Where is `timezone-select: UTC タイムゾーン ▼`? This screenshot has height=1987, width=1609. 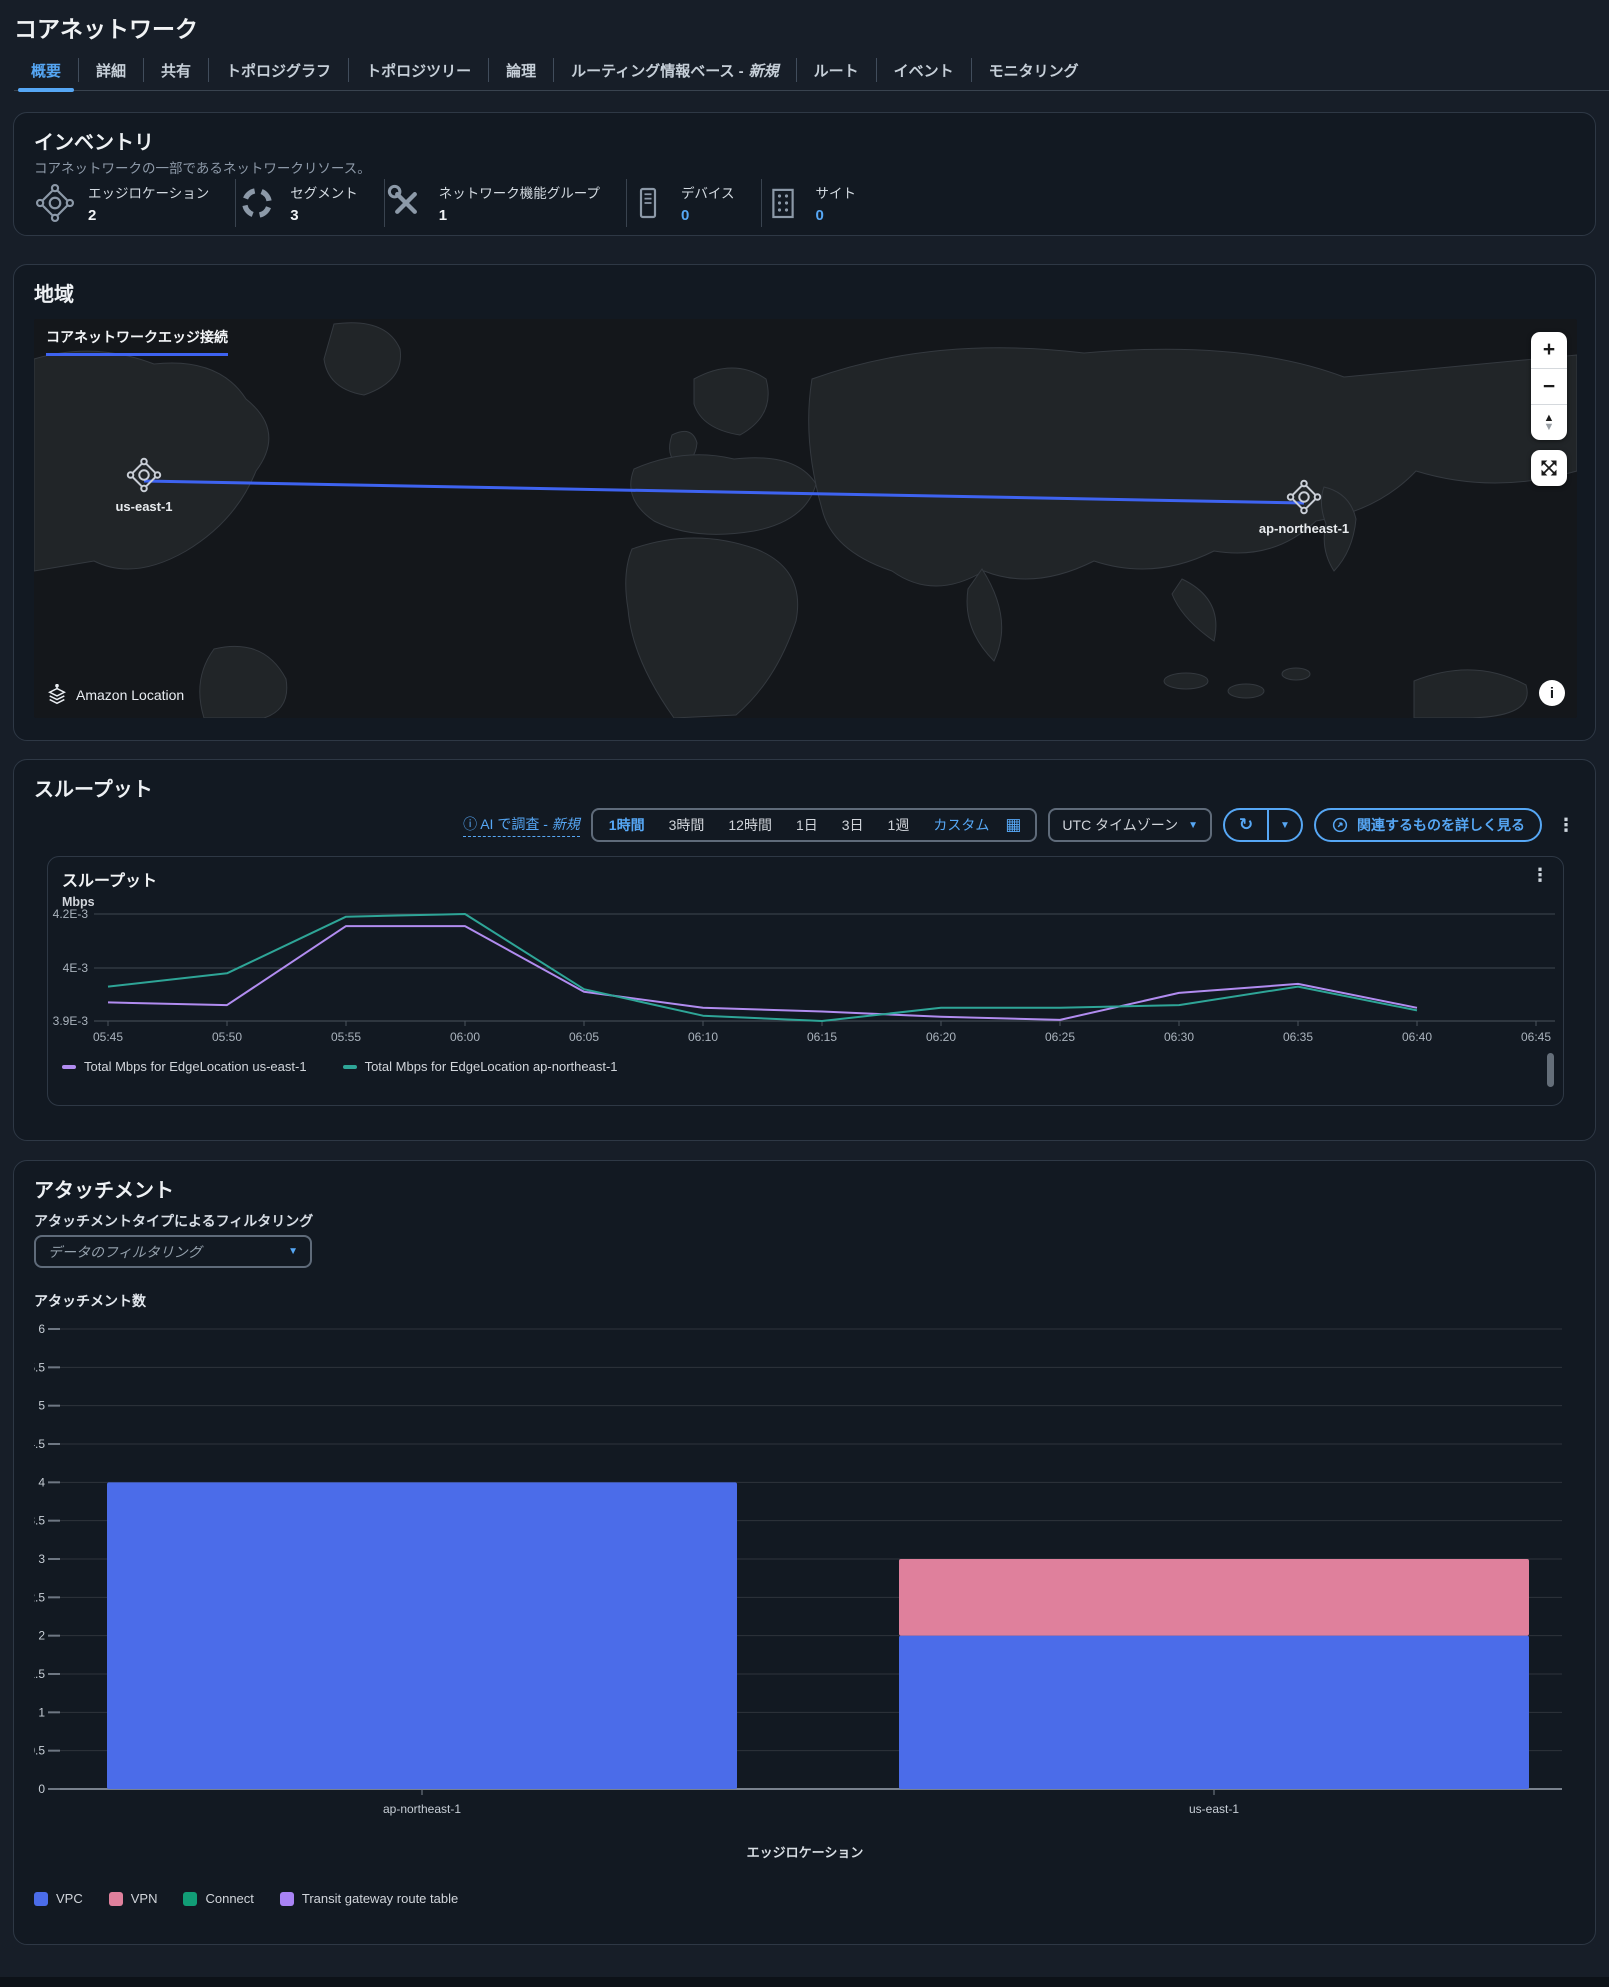
timezone-select: UTC タイムゾーン ▼ is located at coordinates (1130, 825).